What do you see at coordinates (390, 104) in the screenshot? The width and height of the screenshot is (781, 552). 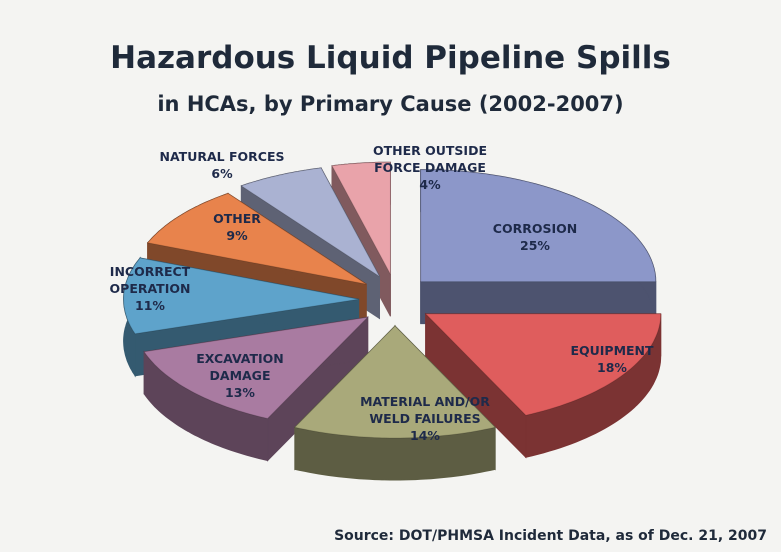 I see `chart-subtitle: in HCAs, by Primary Cause (2002-2007)` at bounding box center [390, 104].